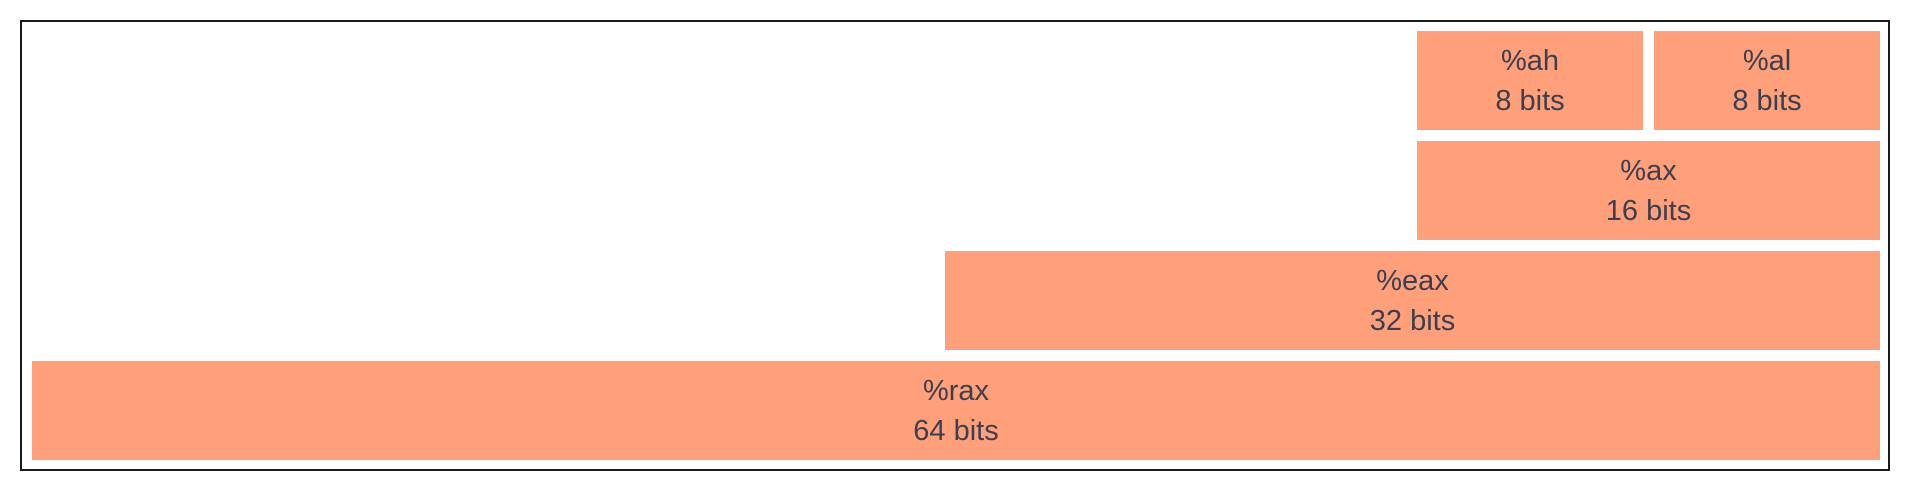 The height and width of the screenshot is (488, 1912). I want to click on register-name-eax: %eax, so click(1412, 280).